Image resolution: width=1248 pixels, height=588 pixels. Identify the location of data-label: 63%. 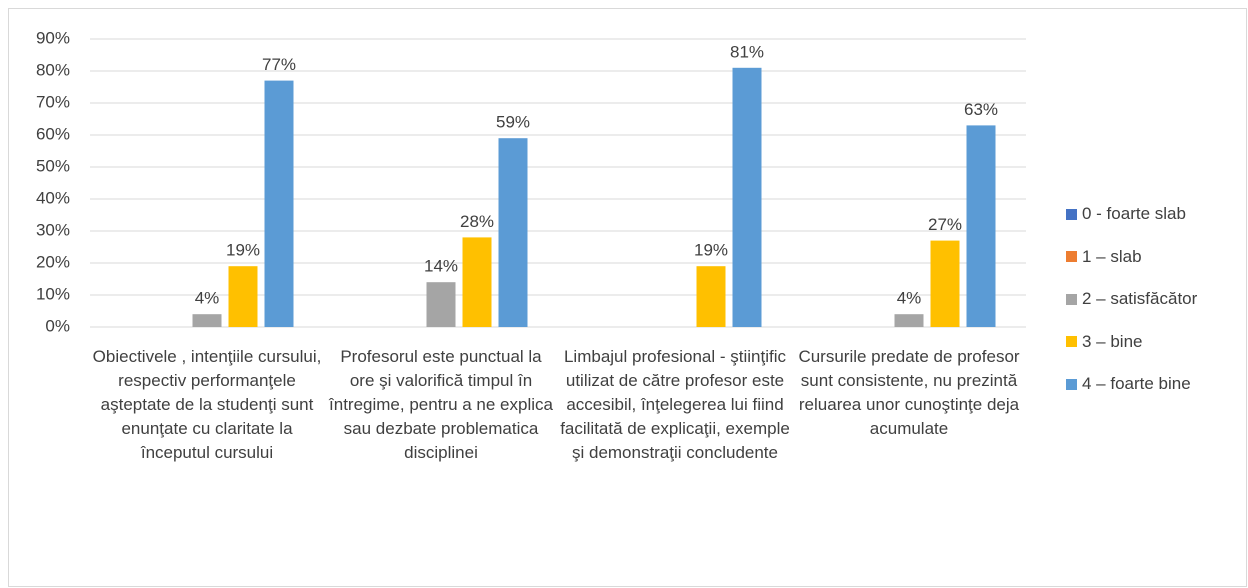
(981, 109).